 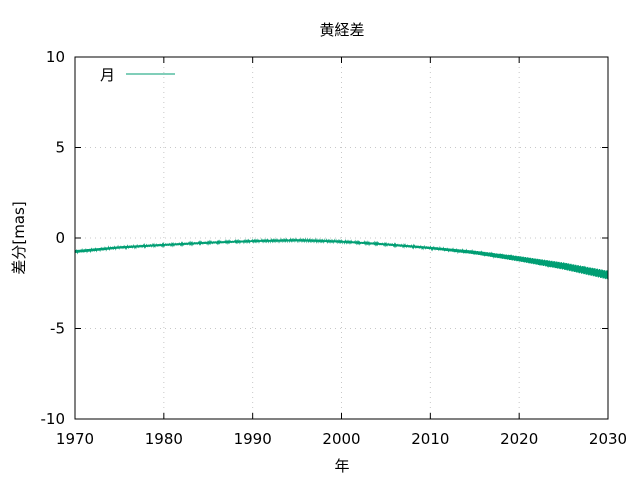 I want to click on y-tick-label: 5, so click(x=60, y=148).